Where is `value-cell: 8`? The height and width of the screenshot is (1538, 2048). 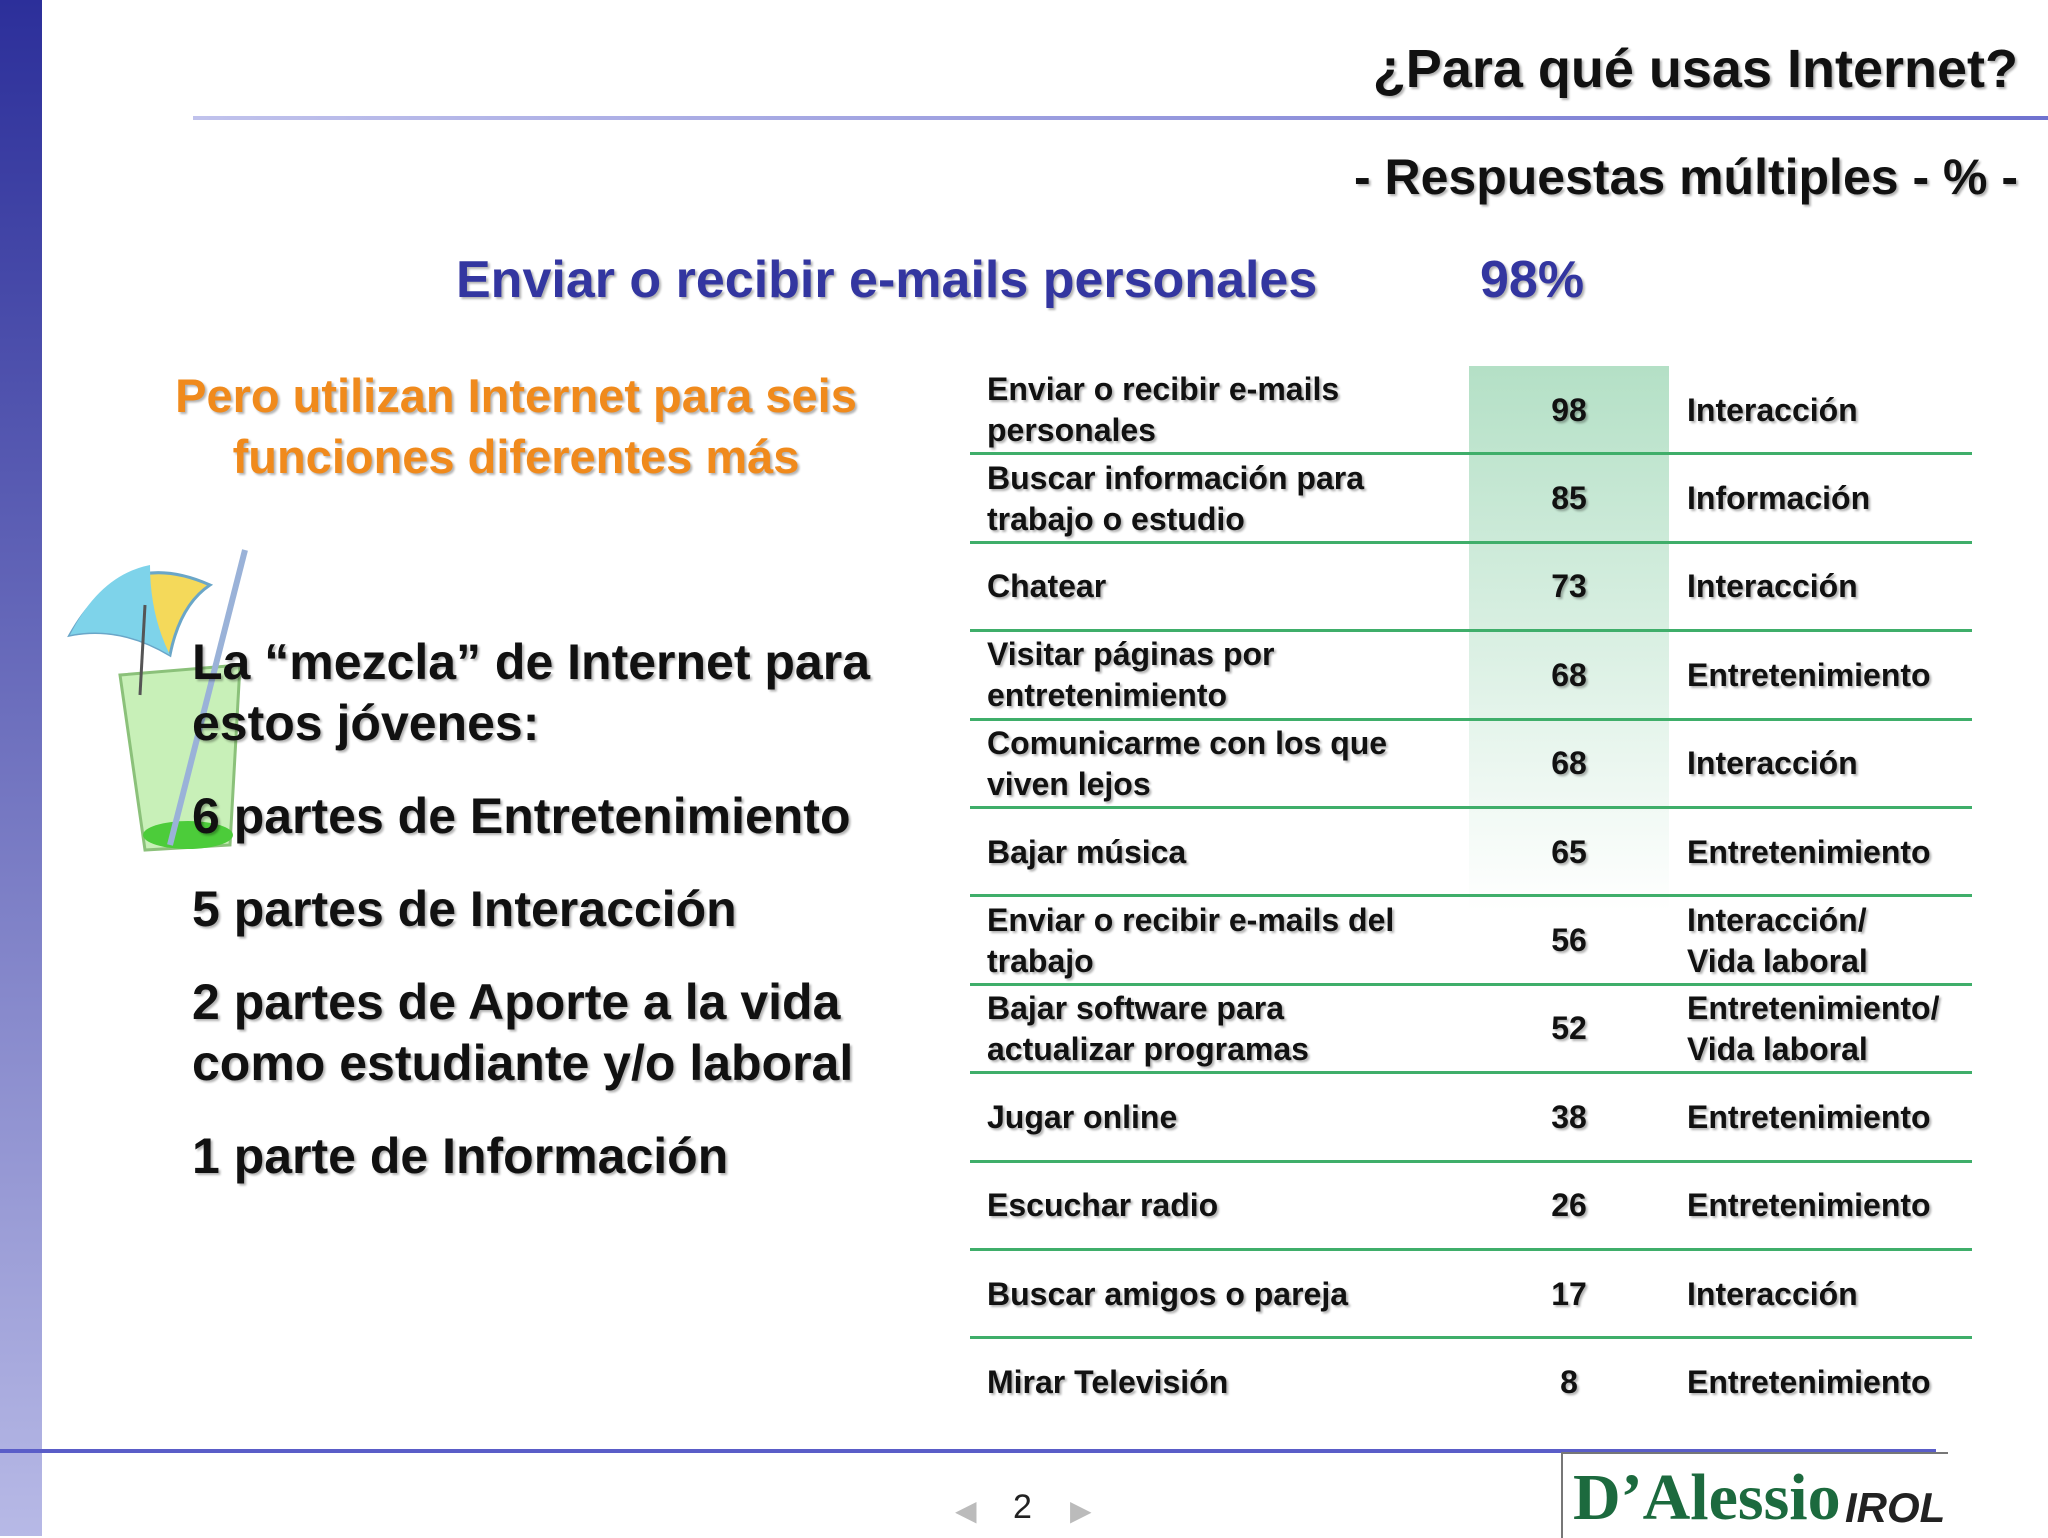 value-cell: 8 is located at coordinates (1569, 1382).